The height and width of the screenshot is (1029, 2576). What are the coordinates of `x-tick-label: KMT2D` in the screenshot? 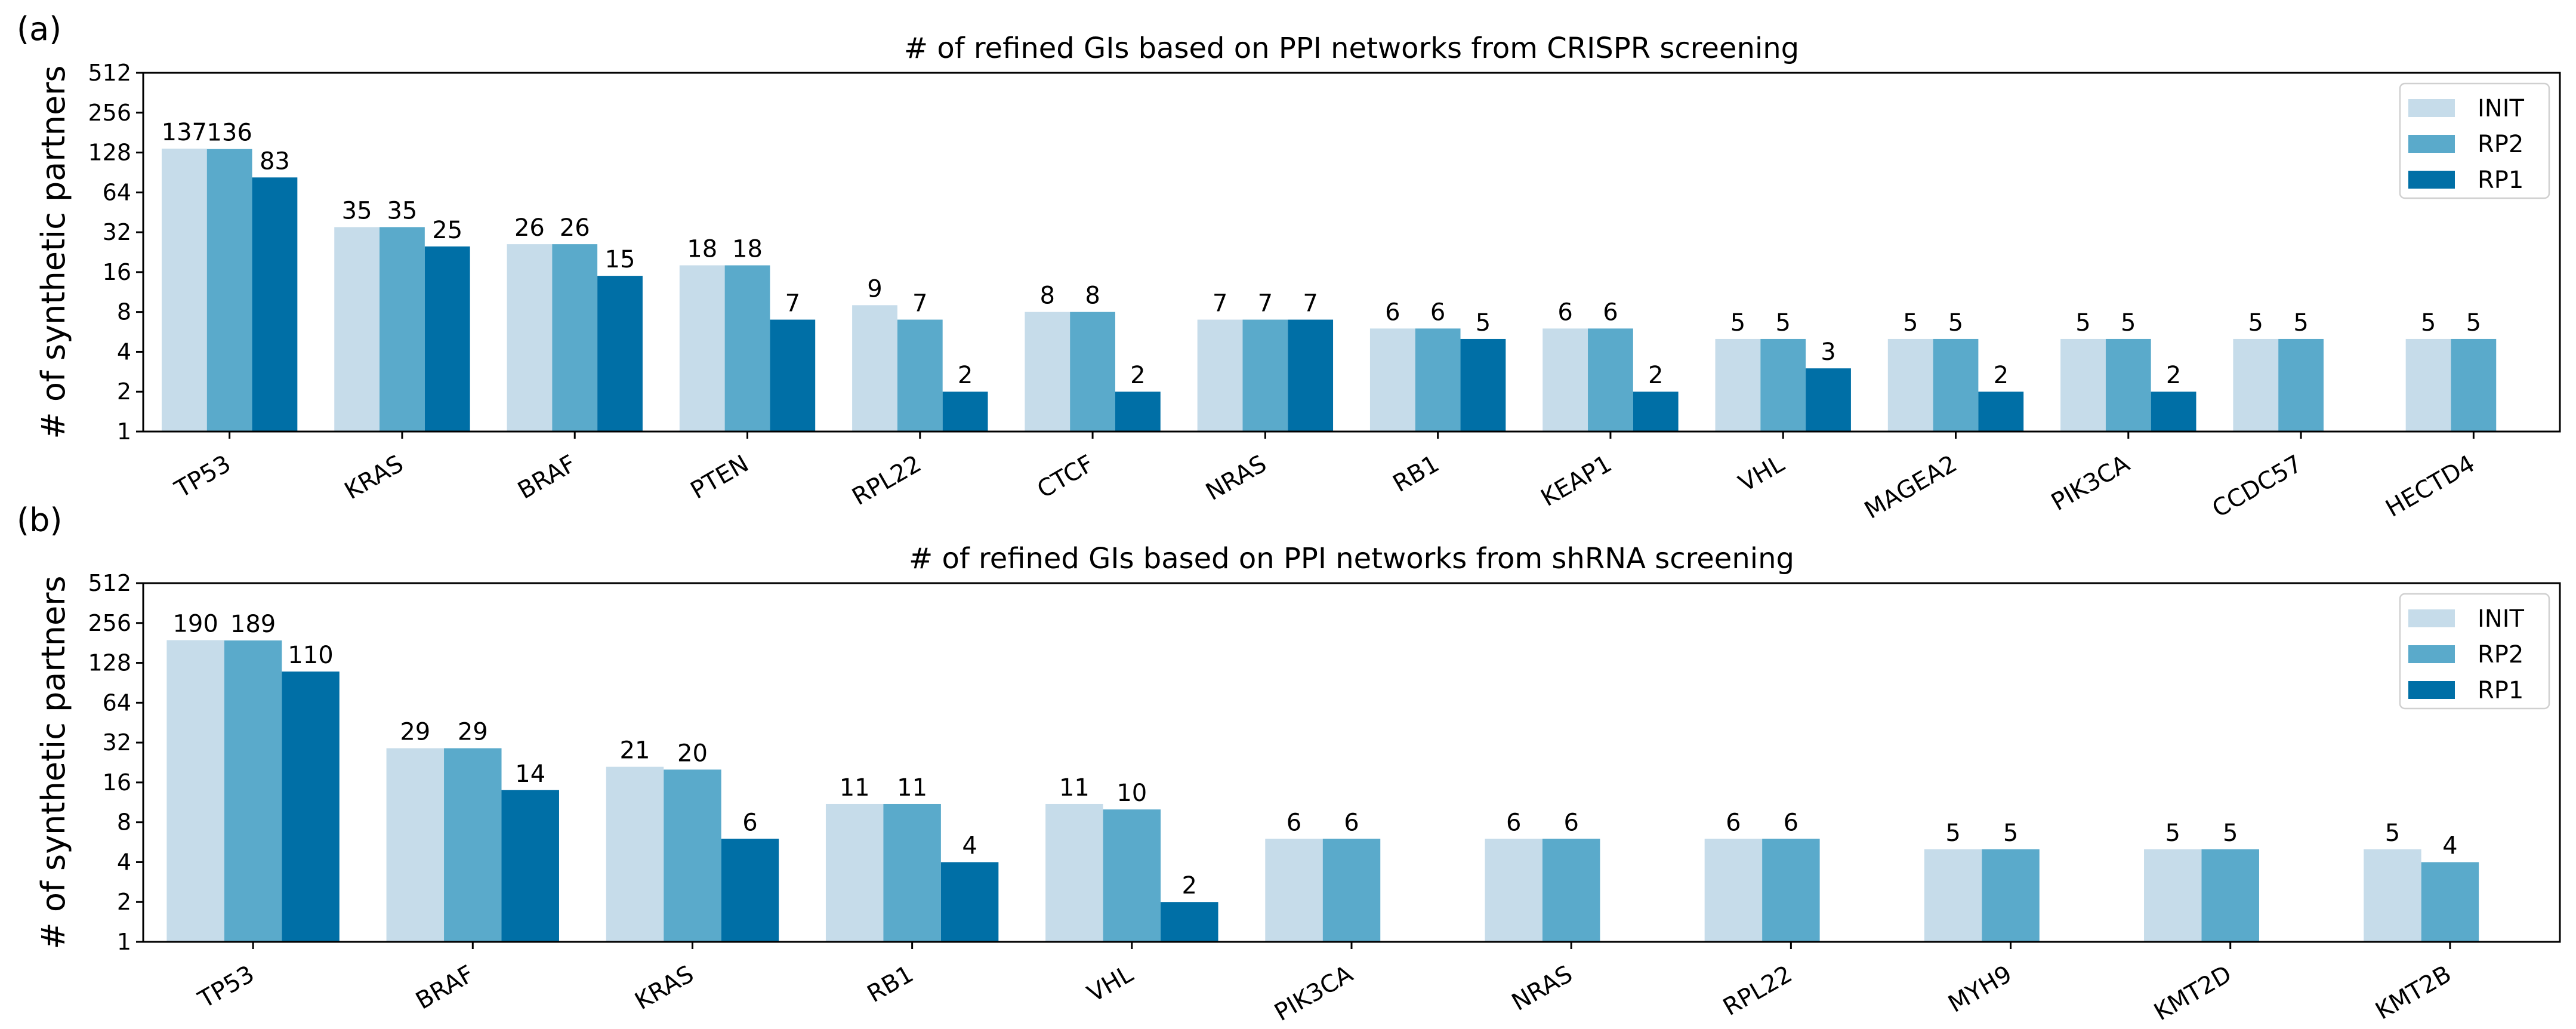 It's located at (2192, 993).